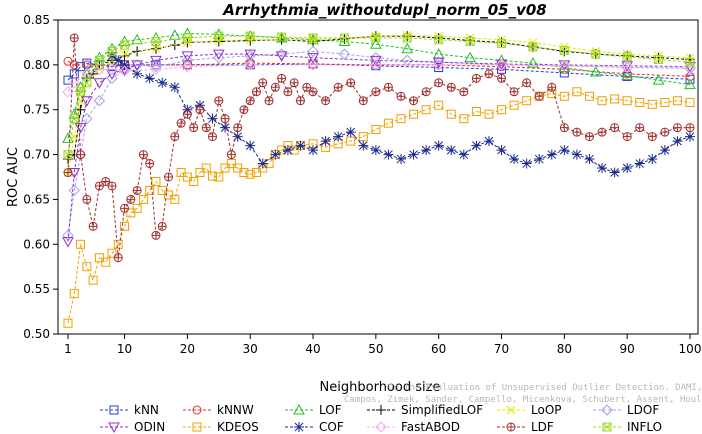 Image resolution: width=702 pixels, height=434 pixels. I want to click on legend-label: SimplifiedLOF, so click(442, 410).